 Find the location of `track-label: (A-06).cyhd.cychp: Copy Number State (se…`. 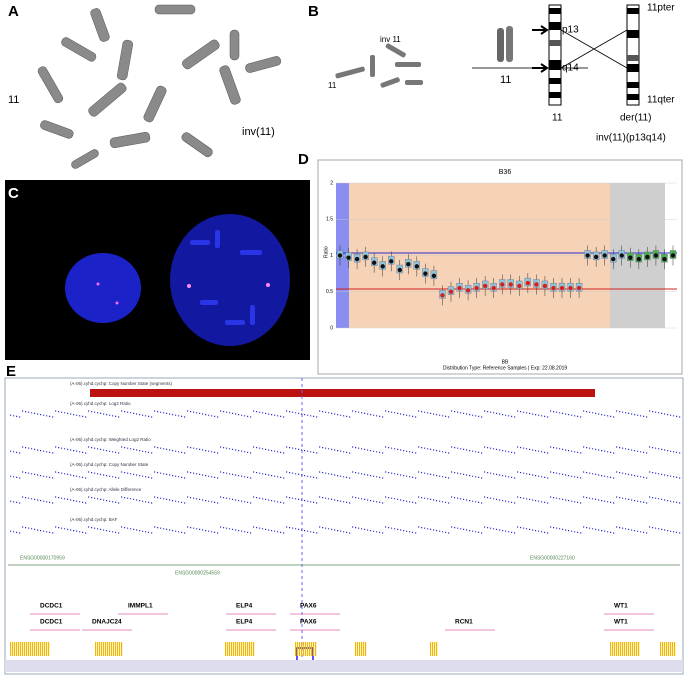

track-label: (A-06).cyhd.cychp: Copy Number State (se… is located at coordinates (121, 383).